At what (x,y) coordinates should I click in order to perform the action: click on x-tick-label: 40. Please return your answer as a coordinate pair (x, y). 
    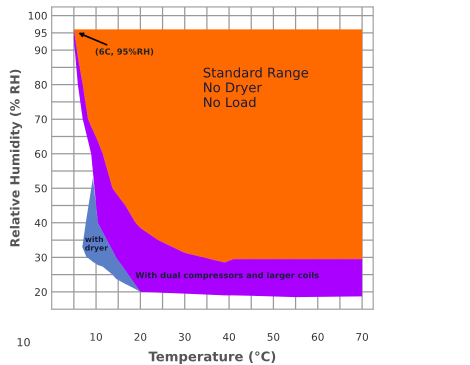
    Looking at the image, I should click on (229, 336).